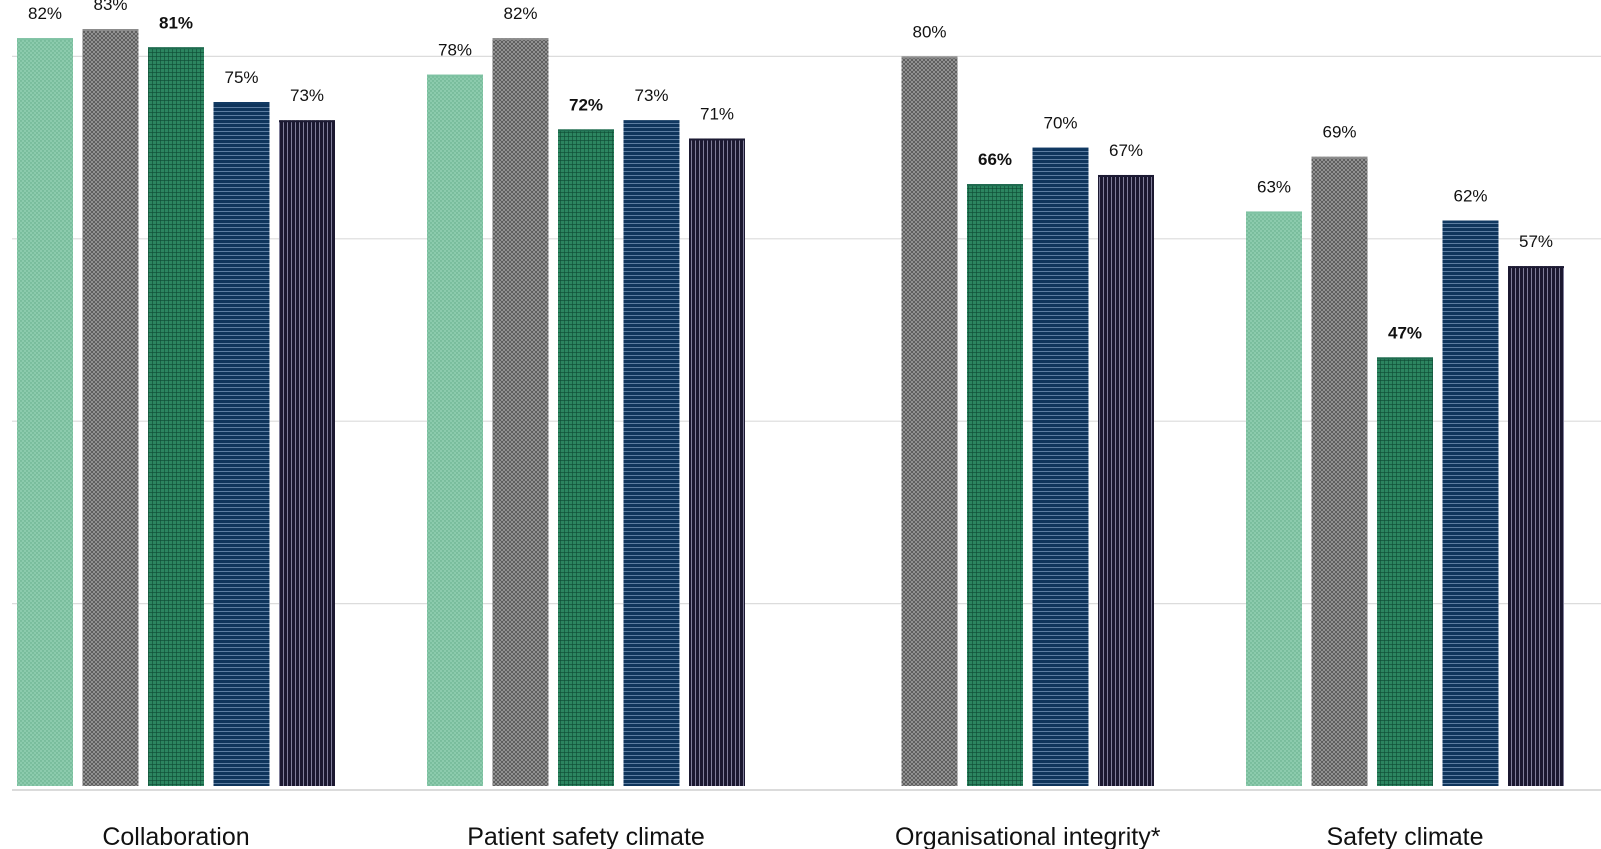 This screenshot has height=849, width=1601. What do you see at coordinates (1404, 836) in the screenshot?
I see `category-label: Safety climate` at bounding box center [1404, 836].